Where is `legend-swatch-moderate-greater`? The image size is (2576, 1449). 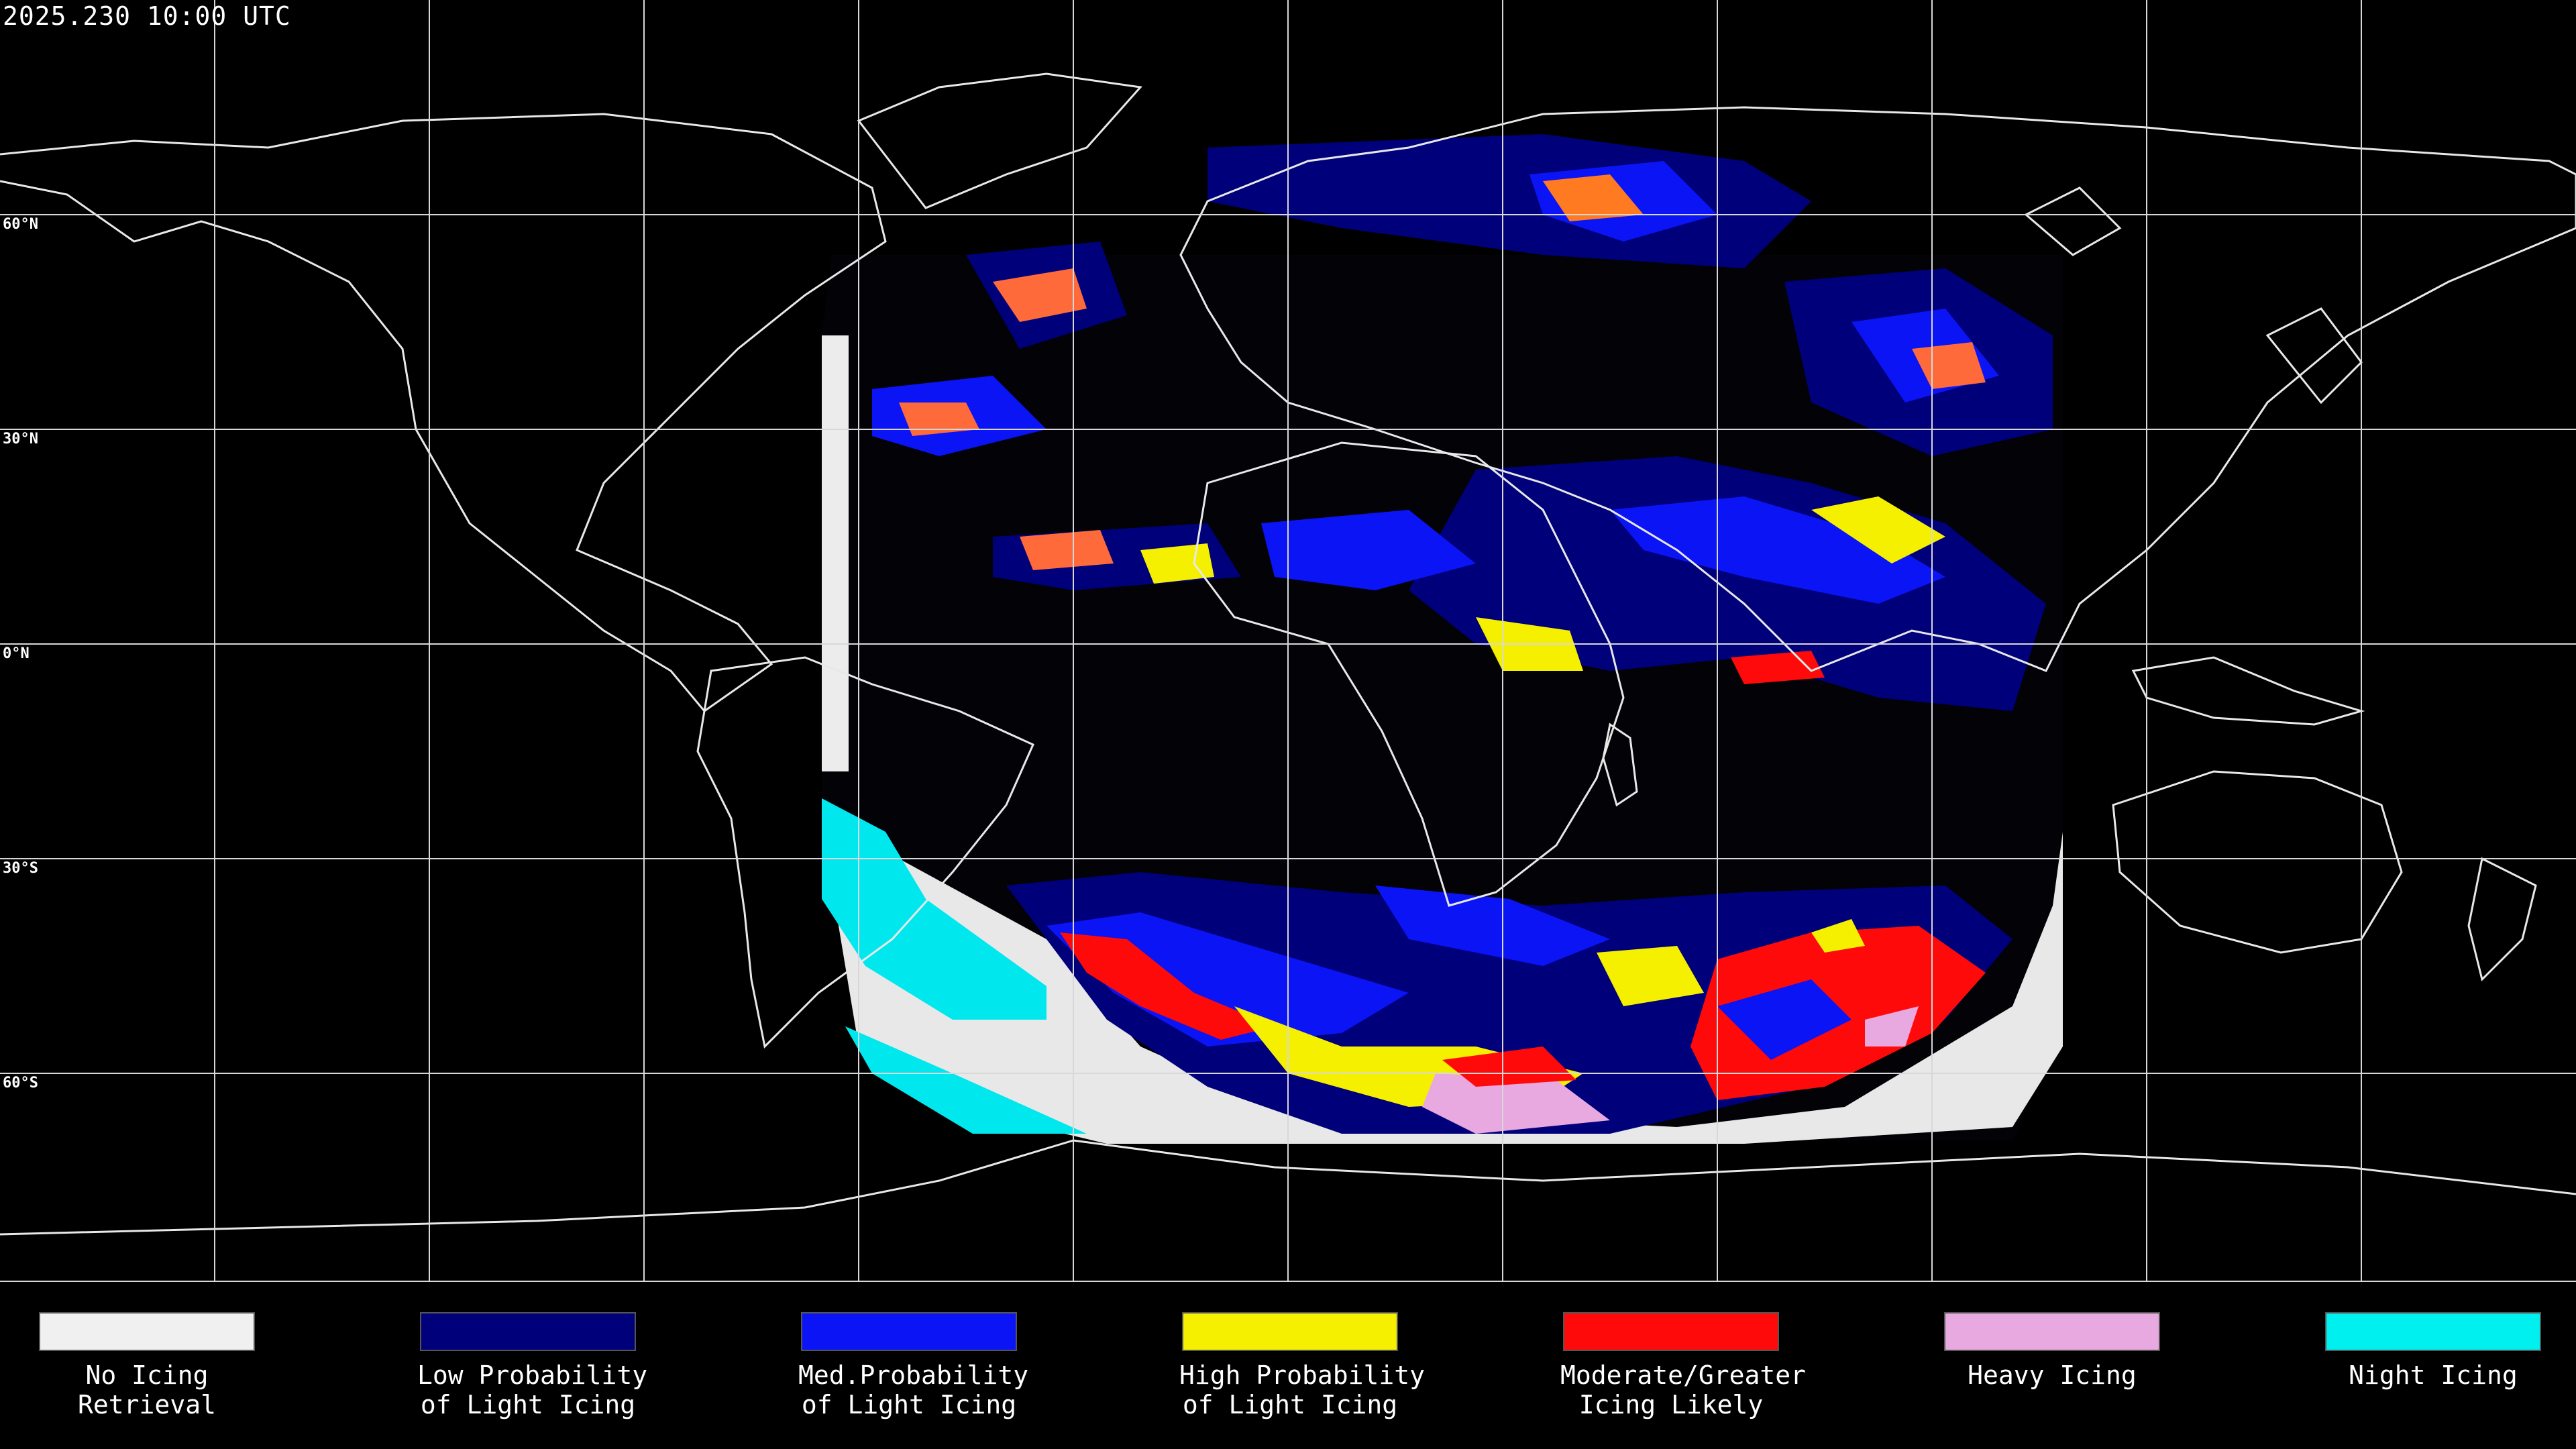
legend-swatch-moderate-greater is located at coordinates (1671, 1331).